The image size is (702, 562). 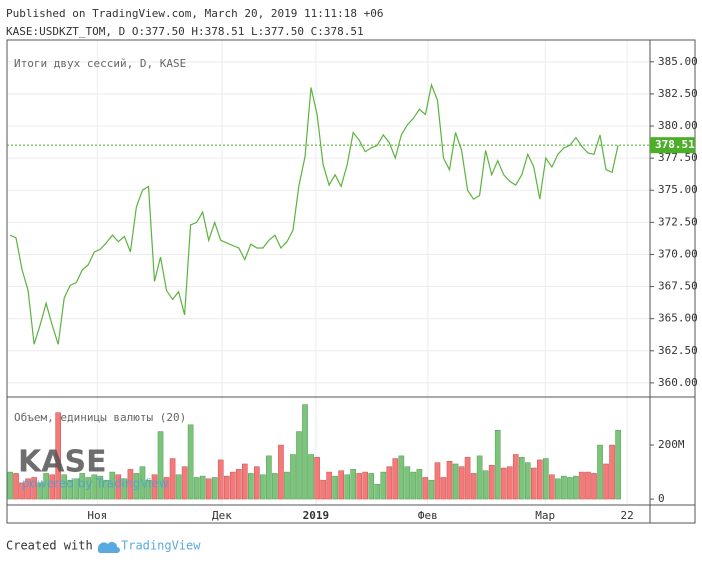 I want to click on y-tick-label: 382.50, so click(x=678, y=93).